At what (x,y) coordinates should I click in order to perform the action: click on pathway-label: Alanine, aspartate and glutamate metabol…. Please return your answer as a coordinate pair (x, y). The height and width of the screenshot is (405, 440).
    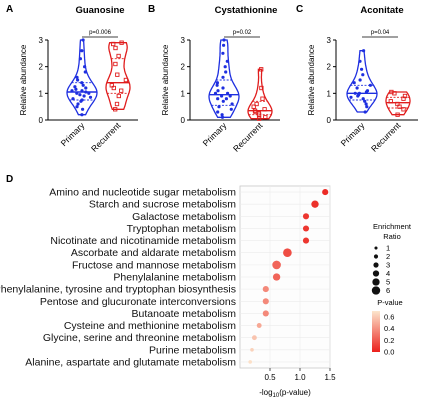
    Looking at the image, I should click on (130, 362).